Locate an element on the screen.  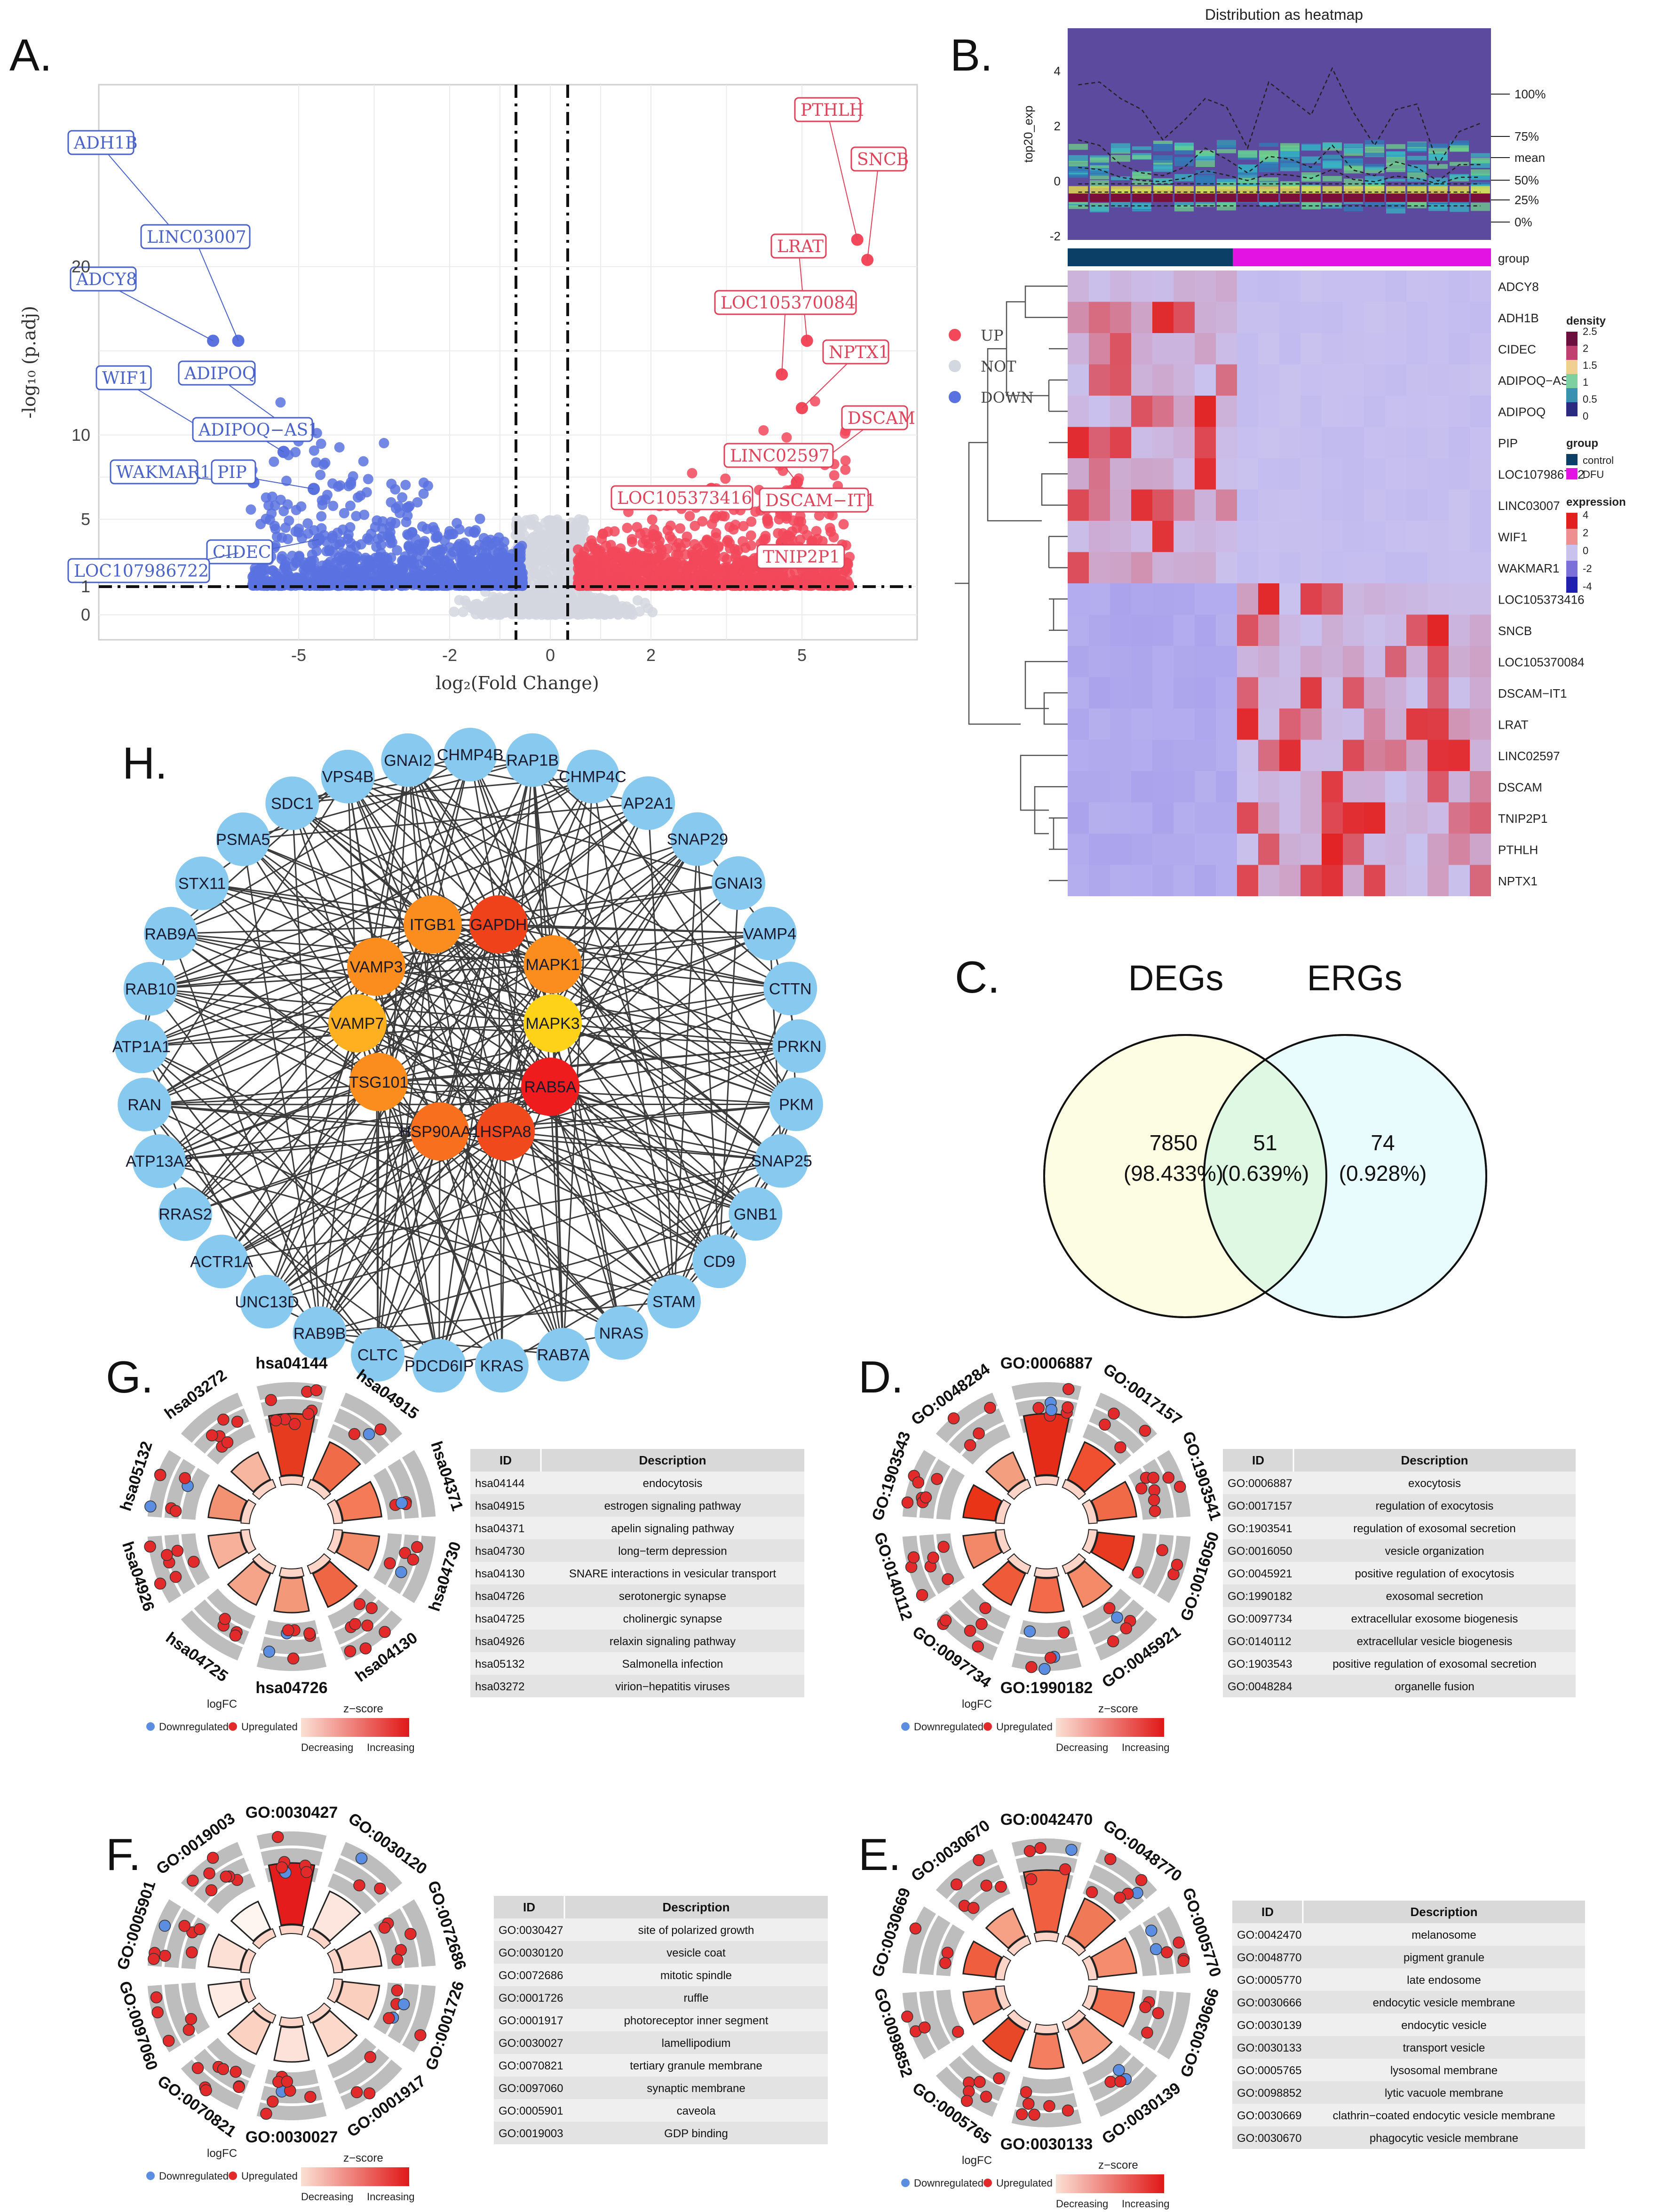
network-node-label: VPS4B is located at coordinates (348, 777).